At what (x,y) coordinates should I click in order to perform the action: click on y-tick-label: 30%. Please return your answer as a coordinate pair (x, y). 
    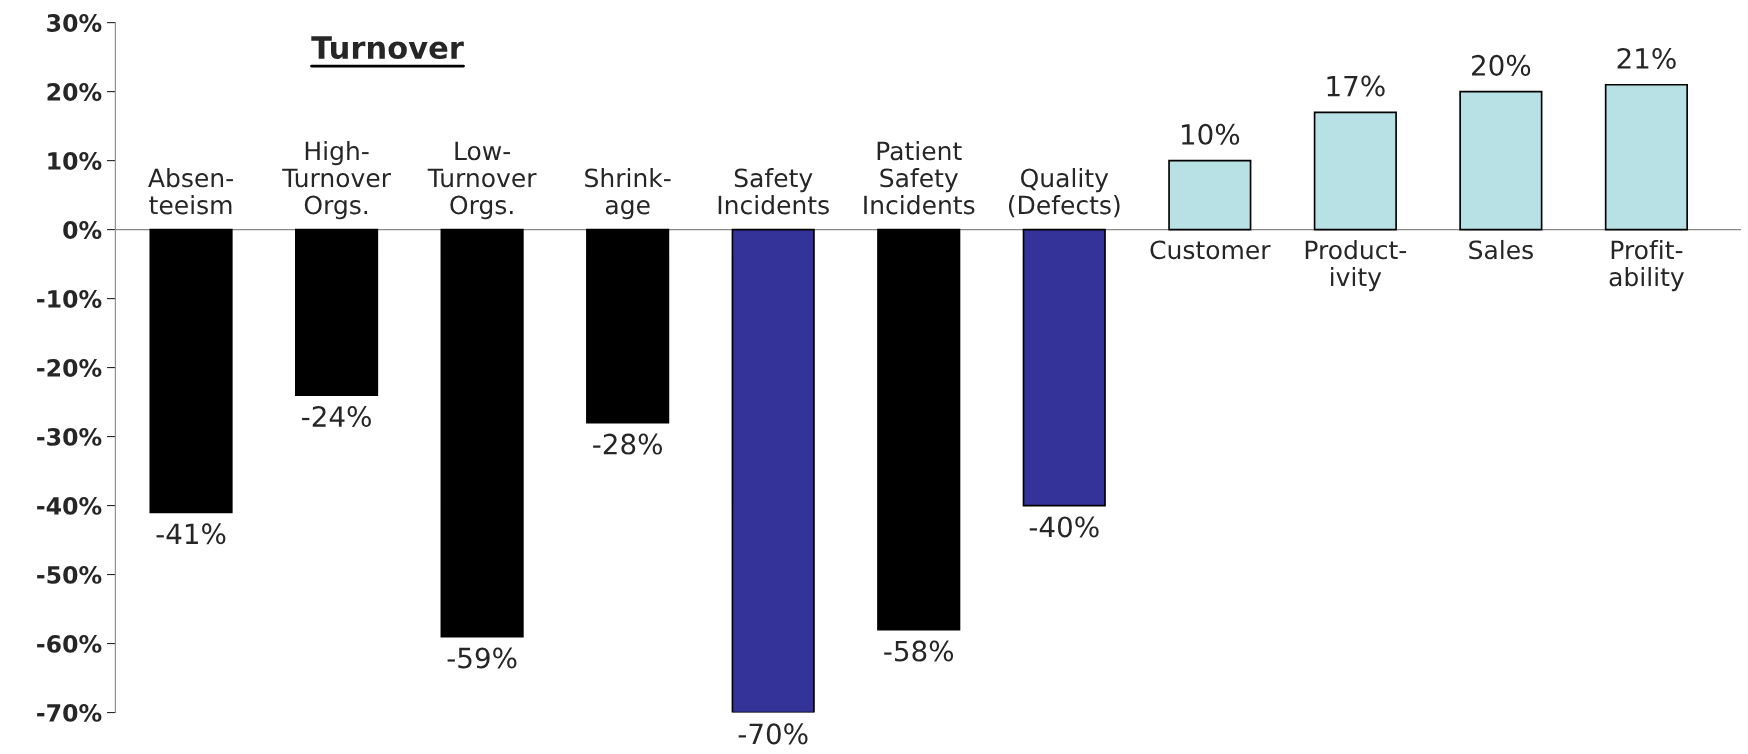
    Looking at the image, I should click on (74, 23).